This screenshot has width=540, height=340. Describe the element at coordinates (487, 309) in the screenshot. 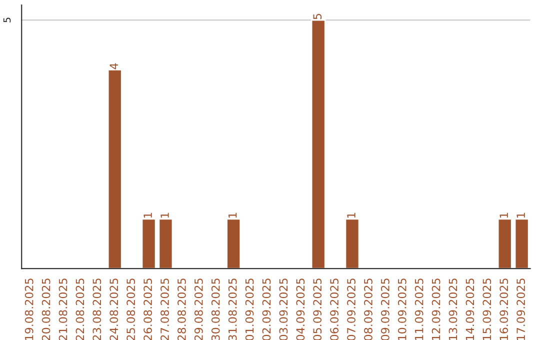

I see `x-tick-label: 15.09.2025` at that location.